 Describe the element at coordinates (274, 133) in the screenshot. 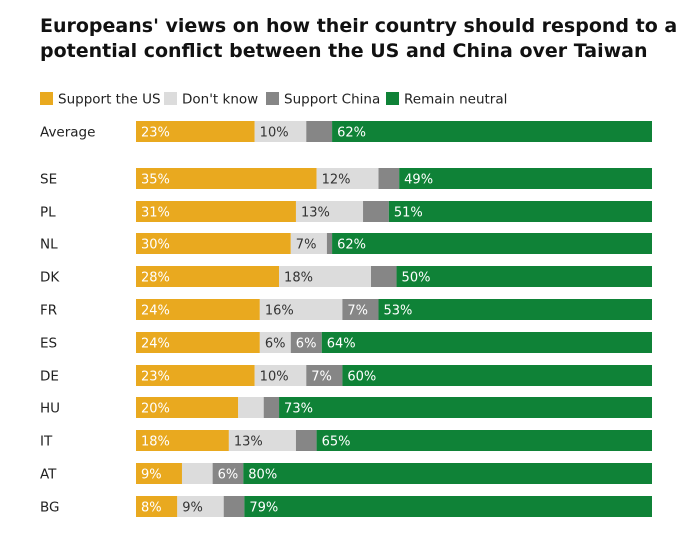

I see `data-label-average-don-t-know: 10%` at that location.